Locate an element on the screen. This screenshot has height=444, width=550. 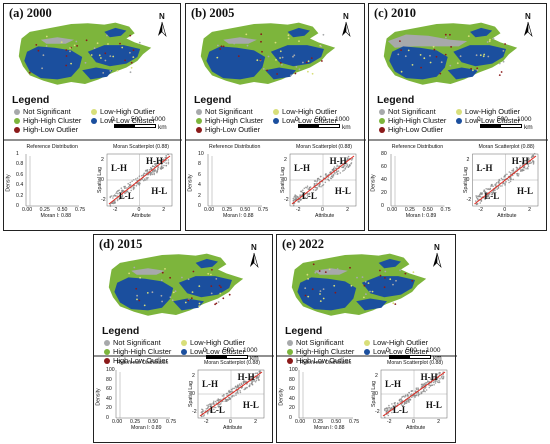
legend-item: Low-Low Cluster is located at coordinates (488, 120).